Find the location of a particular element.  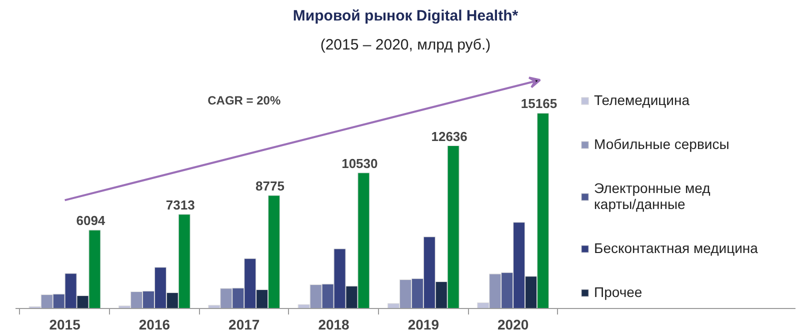

legend-label: Электронные мед карты/данные is located at coordinates (652, 196).